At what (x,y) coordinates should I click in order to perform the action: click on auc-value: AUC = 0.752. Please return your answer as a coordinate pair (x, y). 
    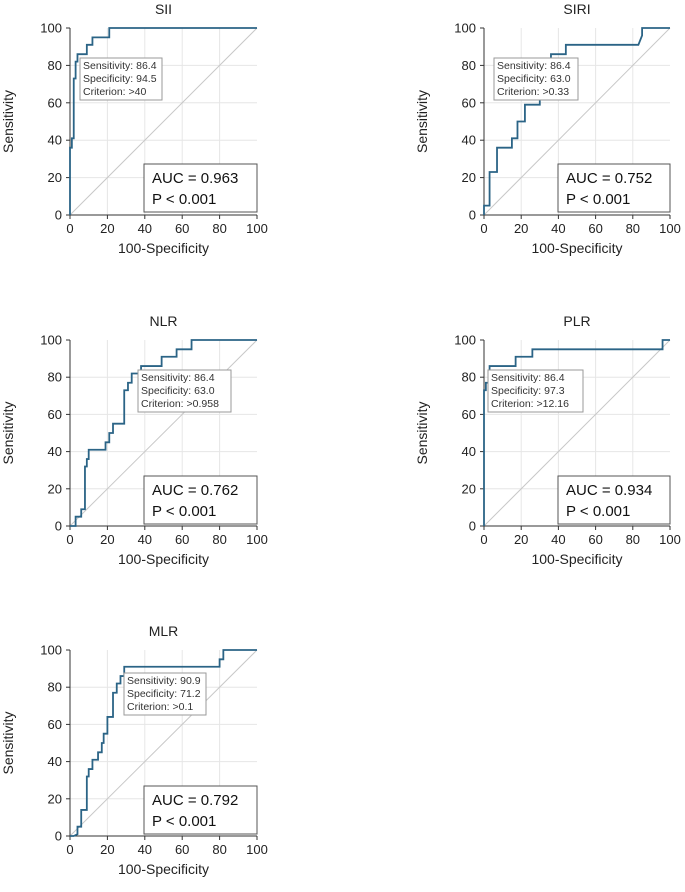
    Looking at the image, I should click on (609, 178).